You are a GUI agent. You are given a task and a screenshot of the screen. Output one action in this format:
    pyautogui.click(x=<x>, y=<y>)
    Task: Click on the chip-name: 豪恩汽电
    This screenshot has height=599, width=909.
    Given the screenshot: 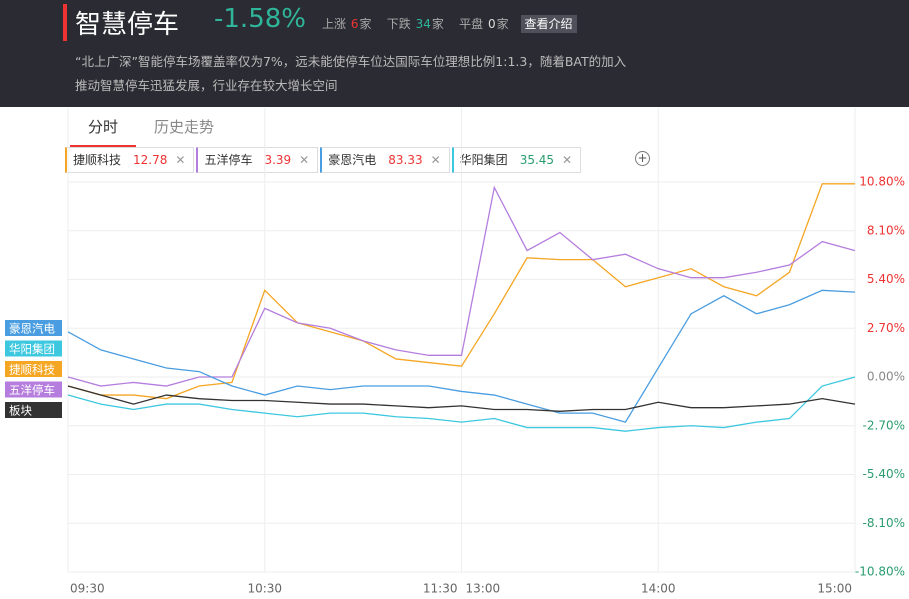 What is the action you would take?
    pyautogui.click(x=352, y=160)
    